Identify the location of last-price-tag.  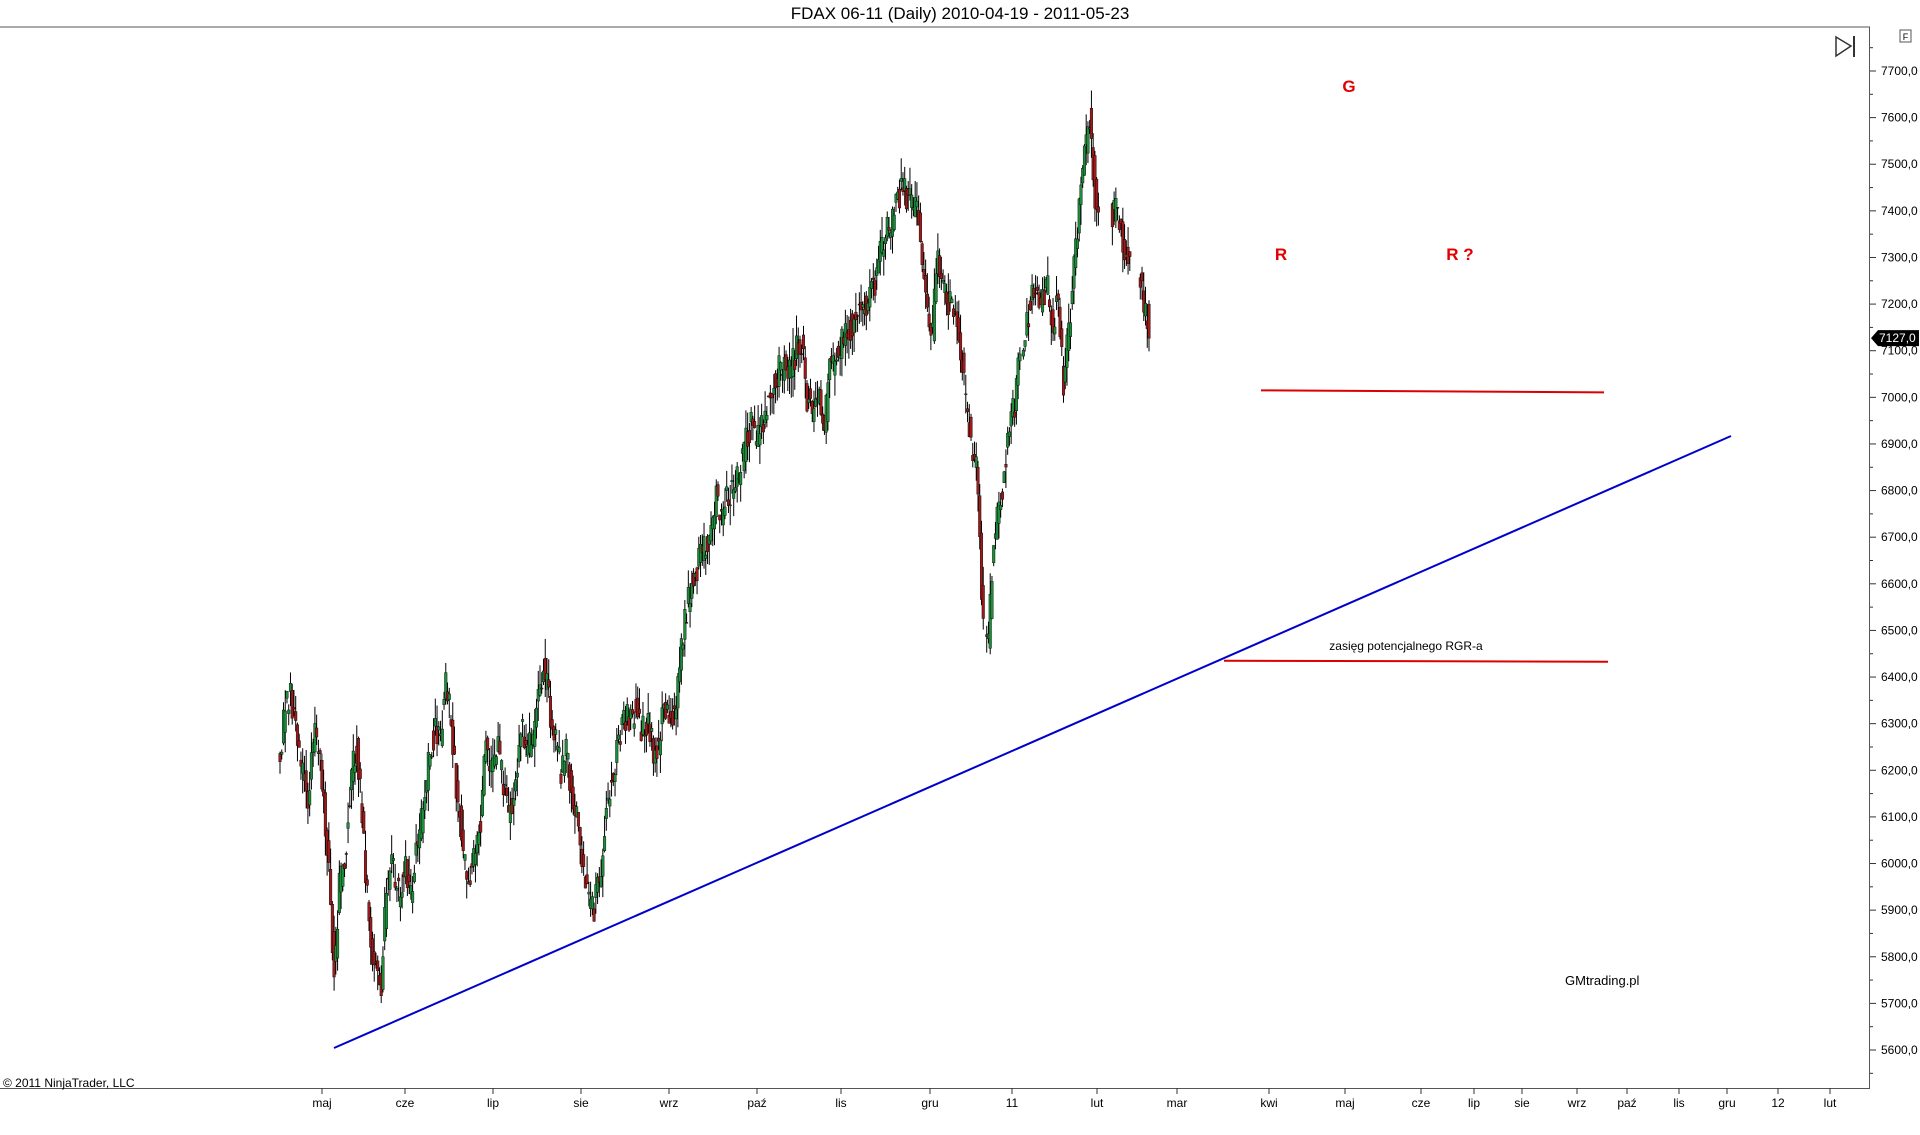
(1895, 338).